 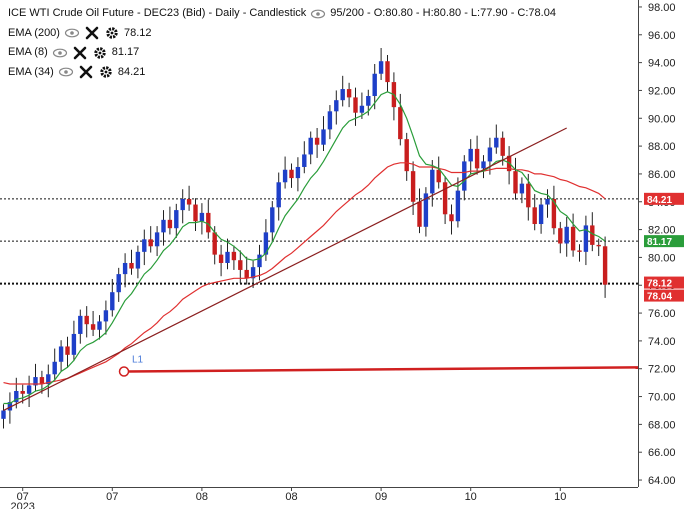 What do you see at coordinates (662, 64) in the screenshot?
I see `y-tick-label: 94.00` at bounding box center [662, 64].